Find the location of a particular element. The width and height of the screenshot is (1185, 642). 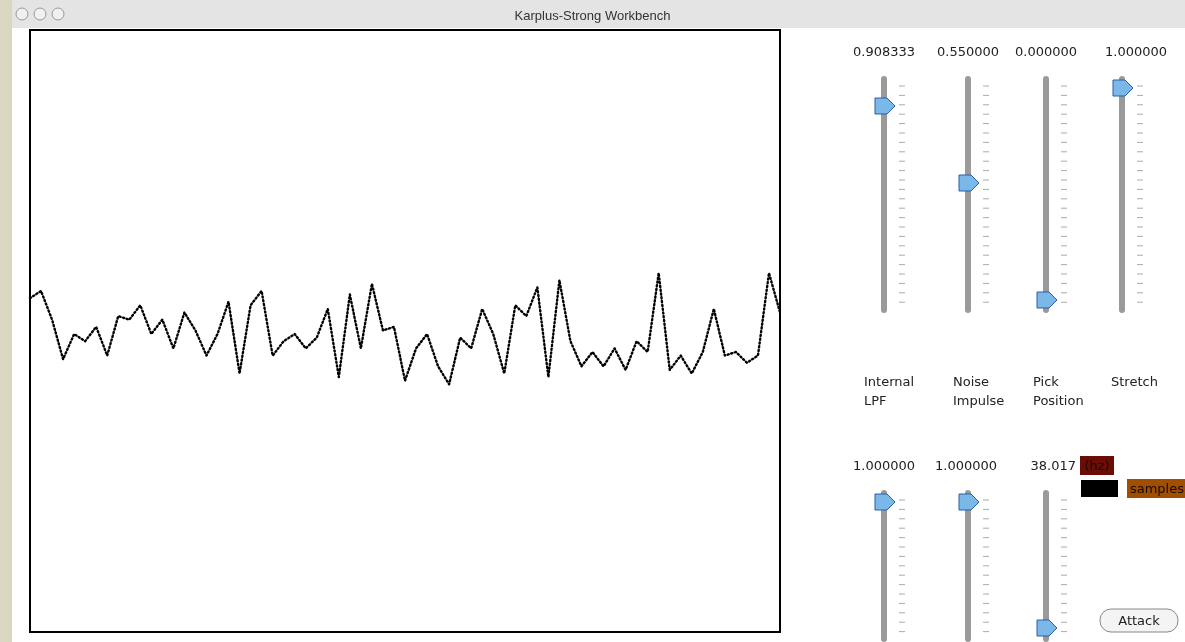

text: samples is located at coordinates (1157, 488).